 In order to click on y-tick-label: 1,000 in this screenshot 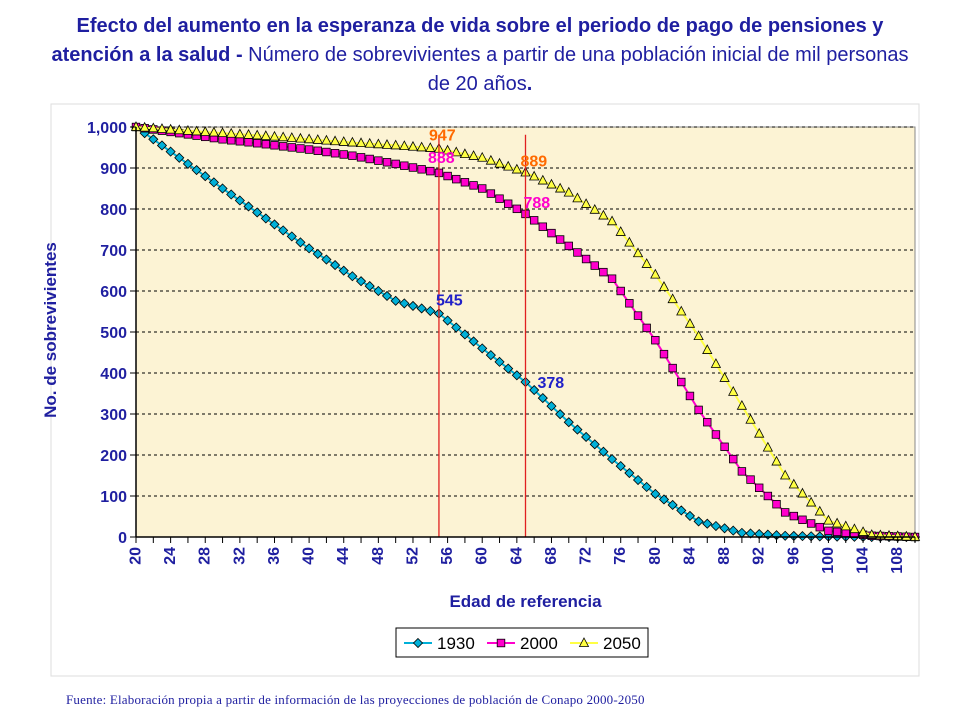, I will do `click(107, 128)`.